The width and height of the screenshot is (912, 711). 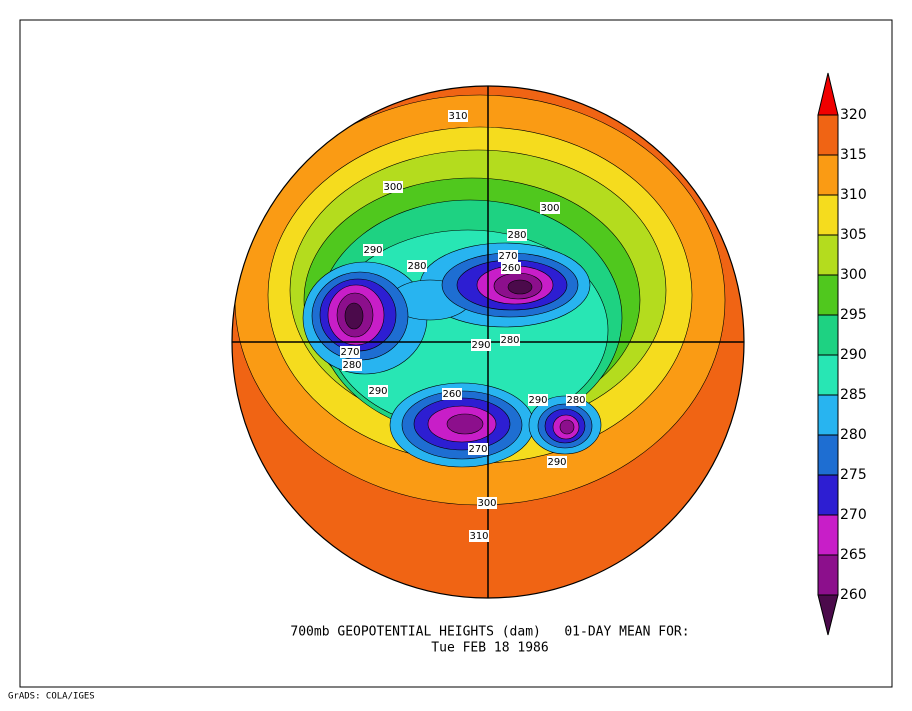 What do you see at coordinates (853, 475) in the screenshot?
I see `colorbar-label: 275` at bounding box center [853, 475].